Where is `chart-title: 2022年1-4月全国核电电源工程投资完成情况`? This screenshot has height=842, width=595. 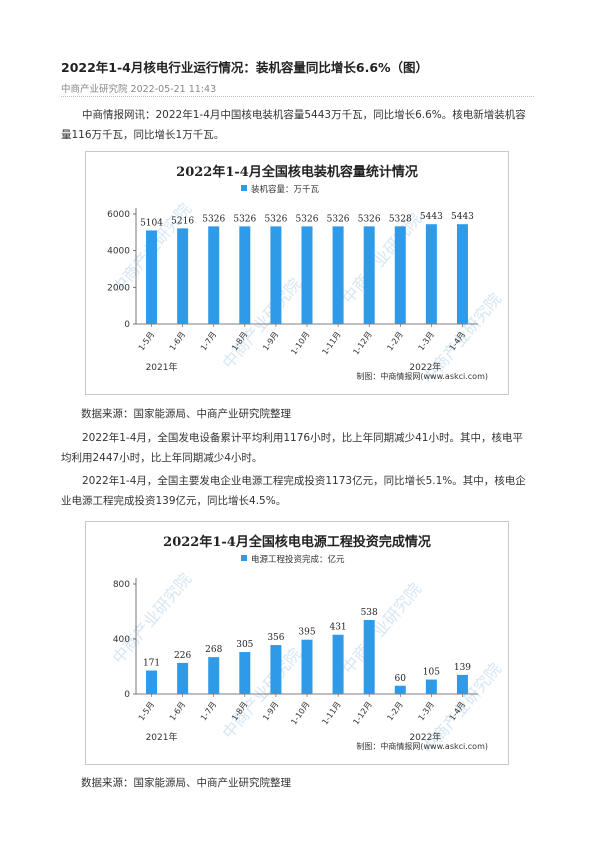 chart-title: 2022年1-4月全国核电电源工程投资完成情况 is located at coordinates (297, 542).